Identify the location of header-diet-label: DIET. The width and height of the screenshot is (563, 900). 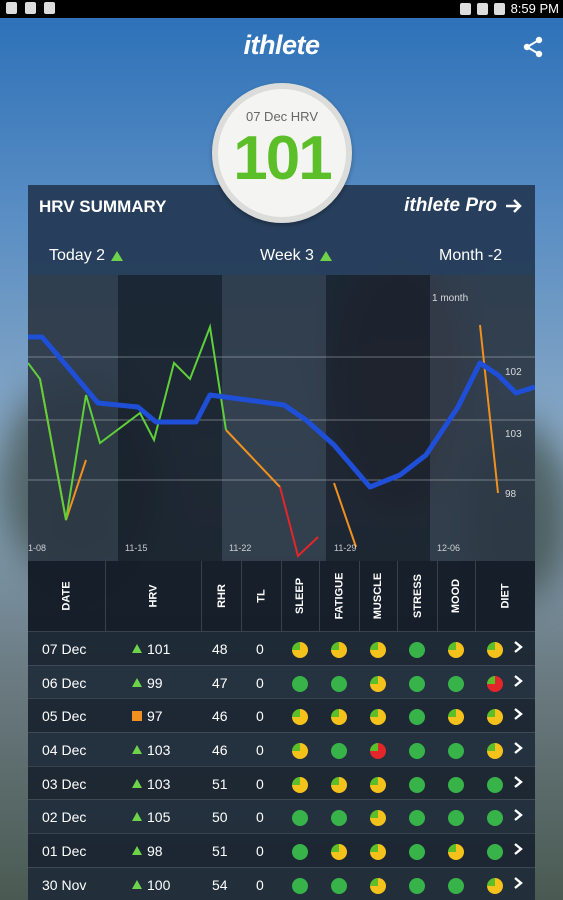
(505, 596).